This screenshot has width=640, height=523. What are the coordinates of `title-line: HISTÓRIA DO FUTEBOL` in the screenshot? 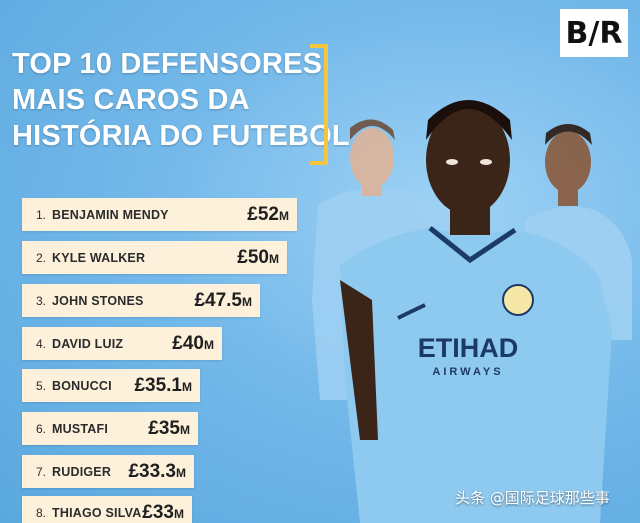 It's located at (181, 136).